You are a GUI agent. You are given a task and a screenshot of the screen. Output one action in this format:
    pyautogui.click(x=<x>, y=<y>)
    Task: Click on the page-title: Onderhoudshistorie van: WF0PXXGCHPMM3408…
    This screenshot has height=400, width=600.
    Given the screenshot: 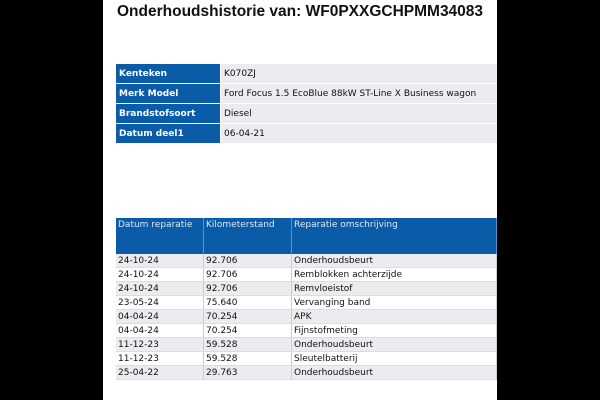 What is the action you would take?
    pyautogui.click(x=300, y=11)
    